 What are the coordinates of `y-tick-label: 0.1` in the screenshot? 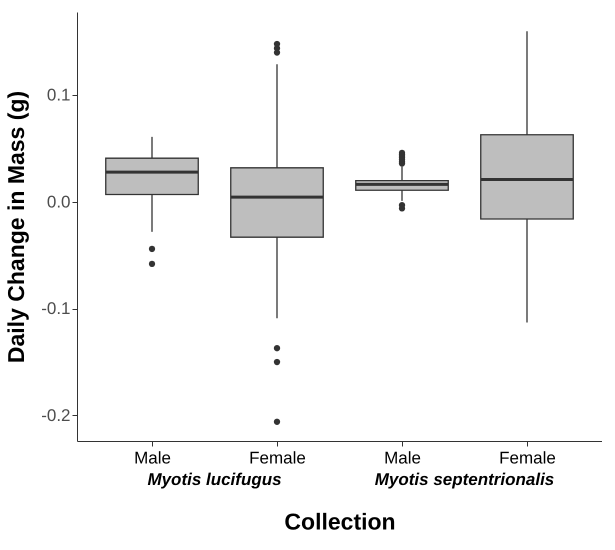 It's located at (58, 95).